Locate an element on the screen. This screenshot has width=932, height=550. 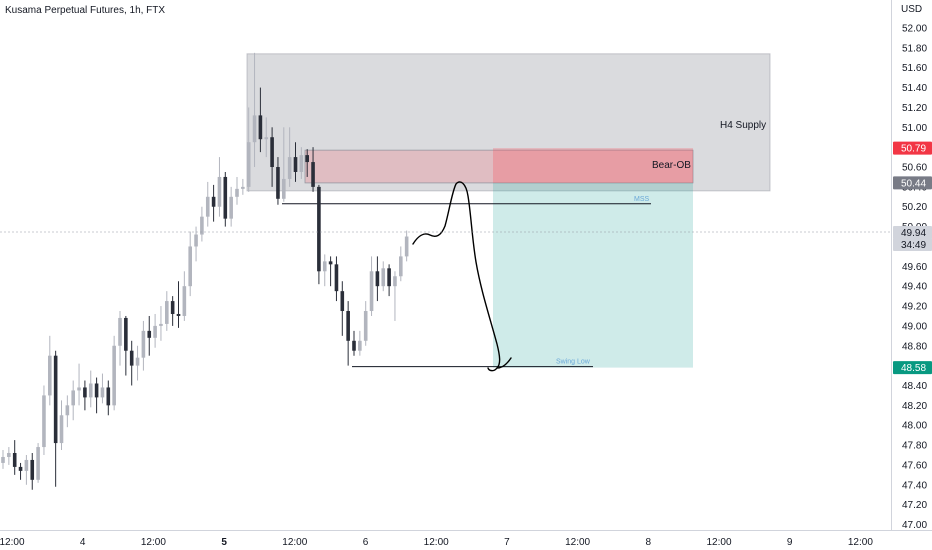
price-axis-unit: USD is located at coordinates (911, 9).